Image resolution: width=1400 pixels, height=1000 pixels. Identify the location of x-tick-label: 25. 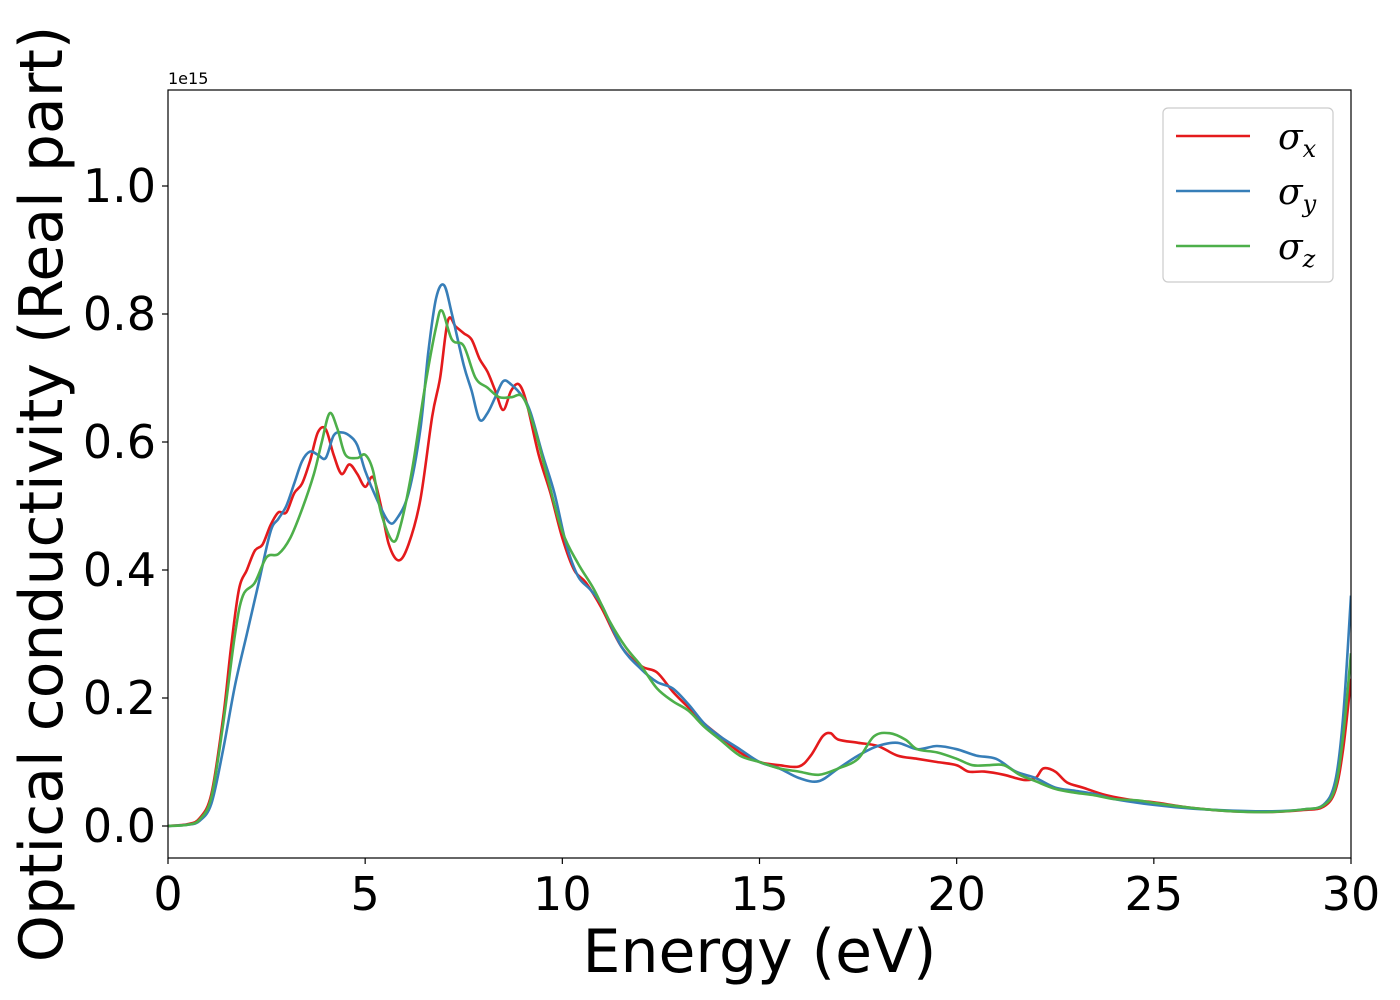
(1154, 894).